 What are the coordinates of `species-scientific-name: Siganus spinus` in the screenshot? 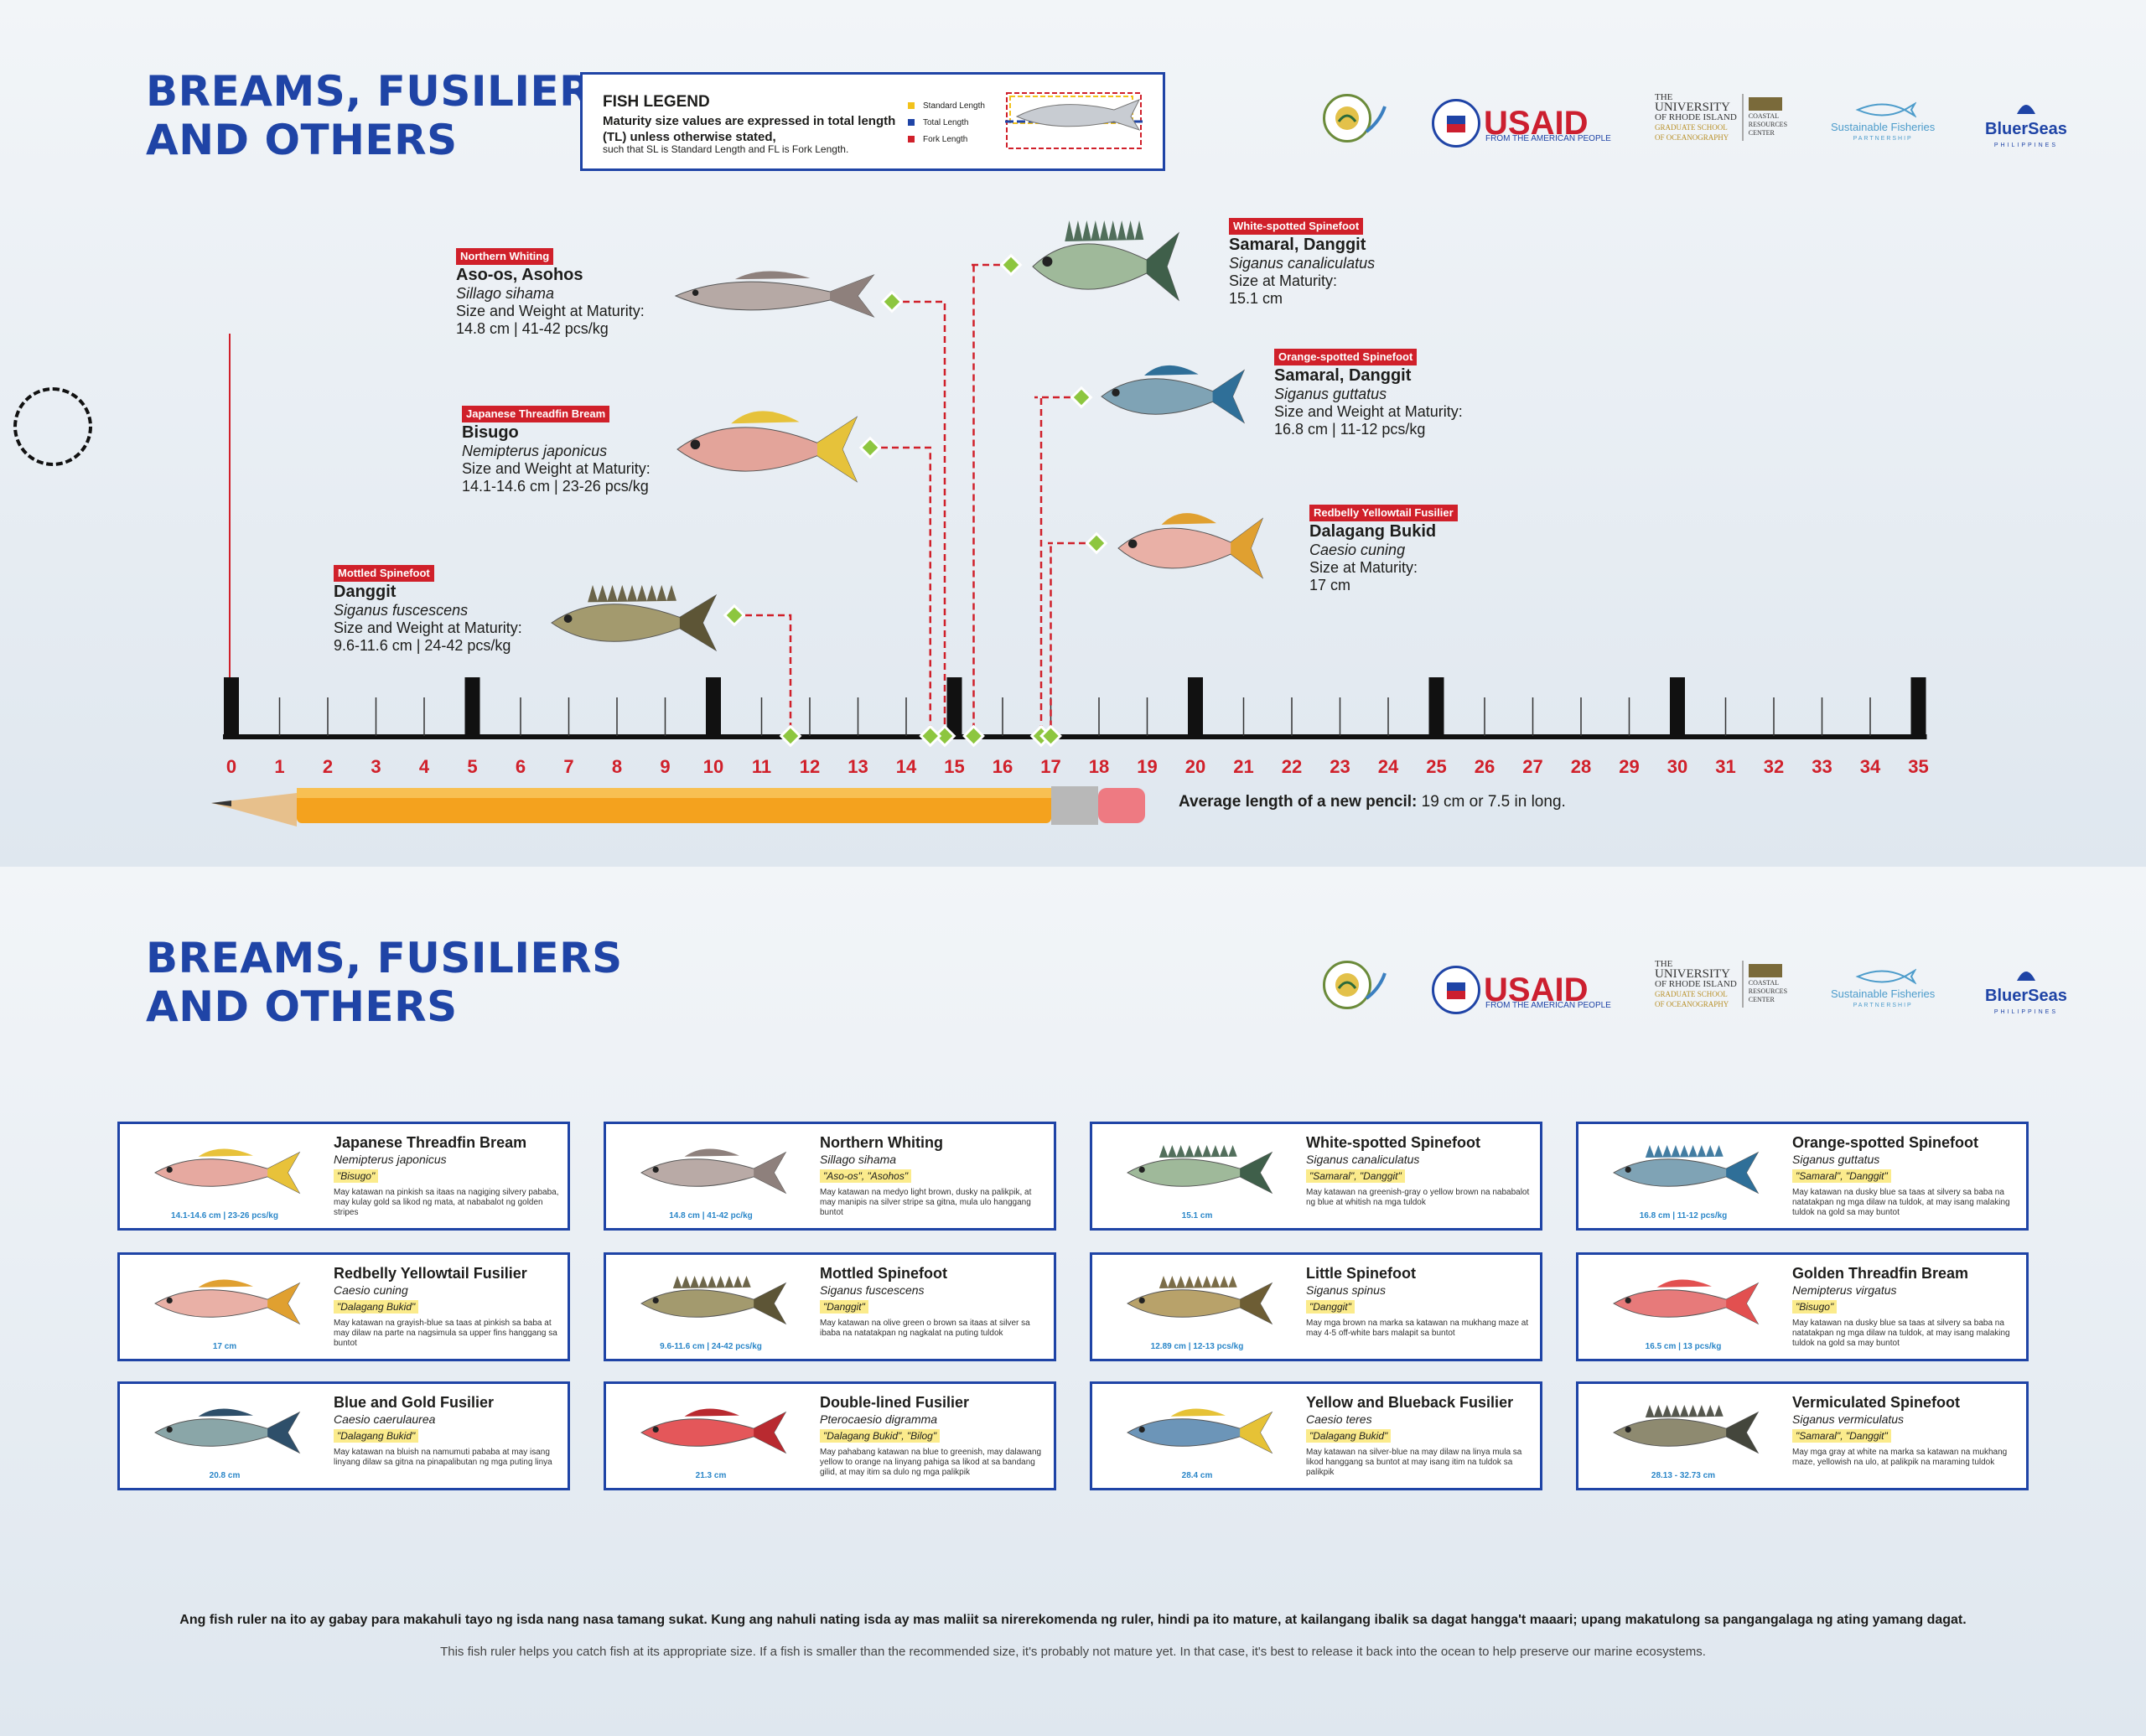 It's located at (1346, 1290).